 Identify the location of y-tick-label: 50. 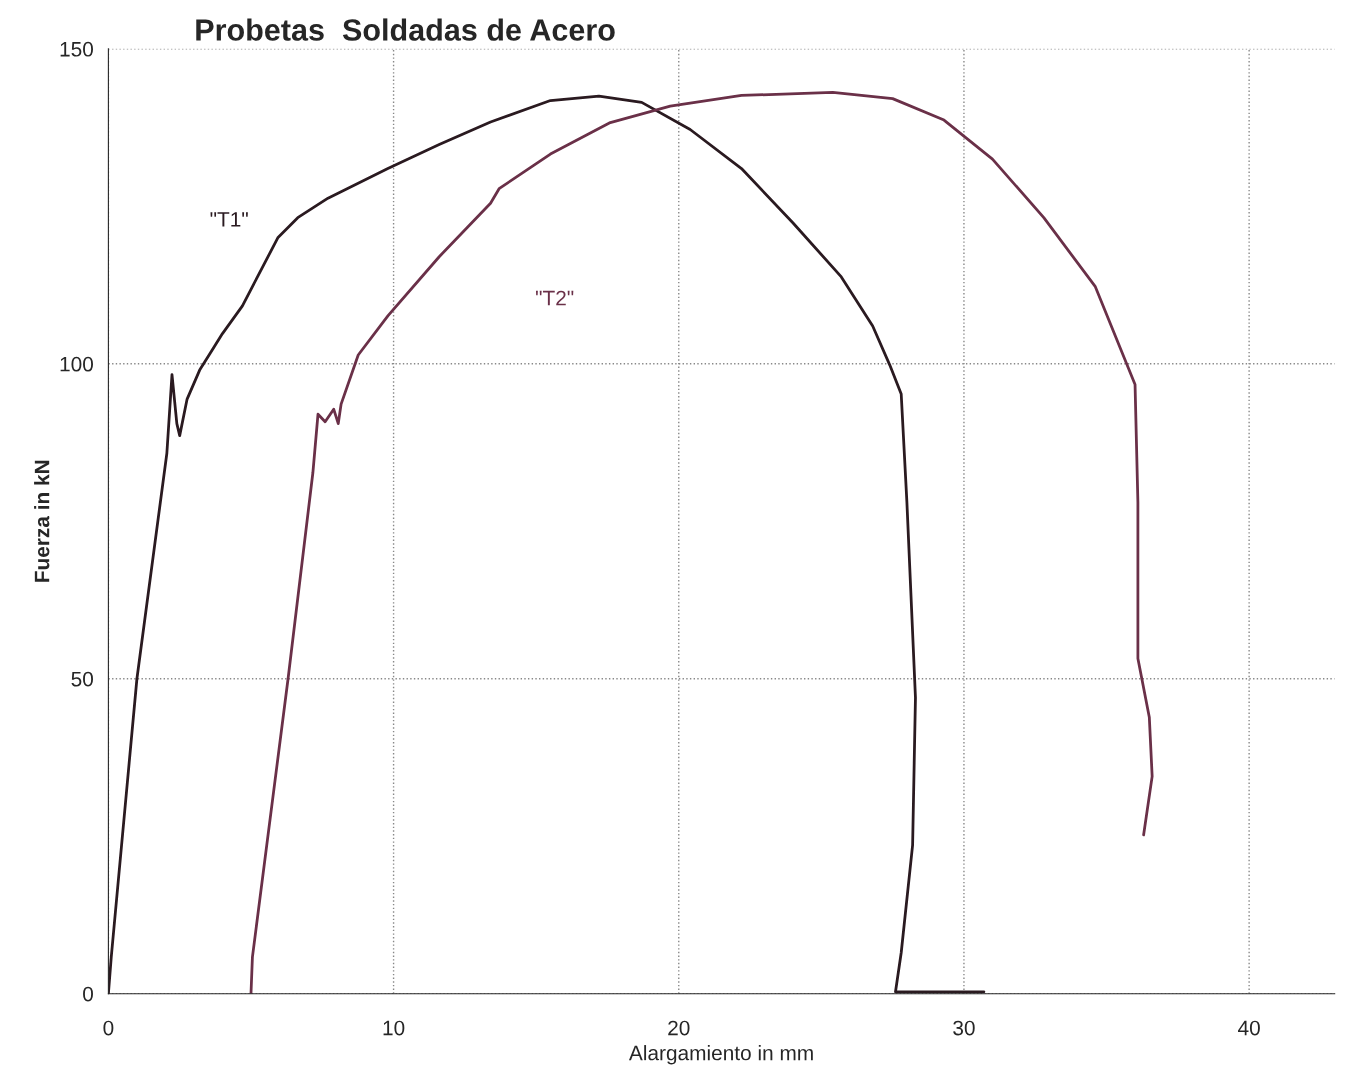
(82, 679).